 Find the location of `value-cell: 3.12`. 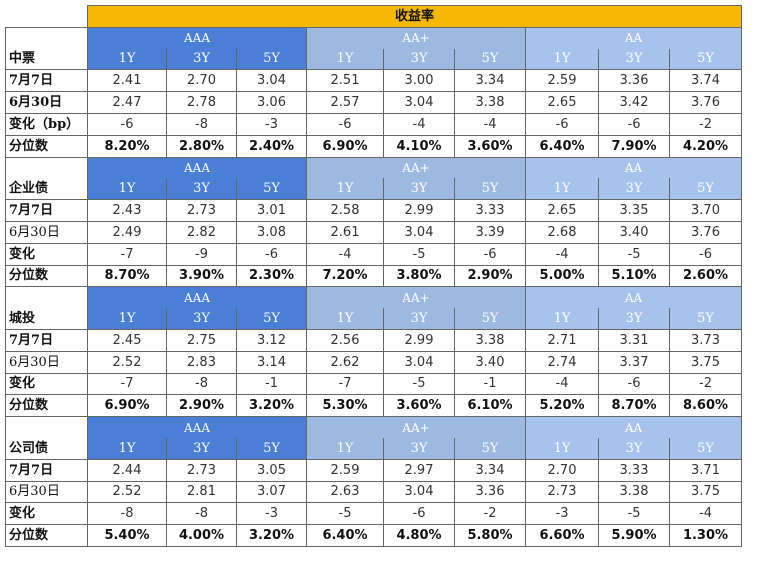

value-cell: 3.12 is located at coordinates (271, 340).